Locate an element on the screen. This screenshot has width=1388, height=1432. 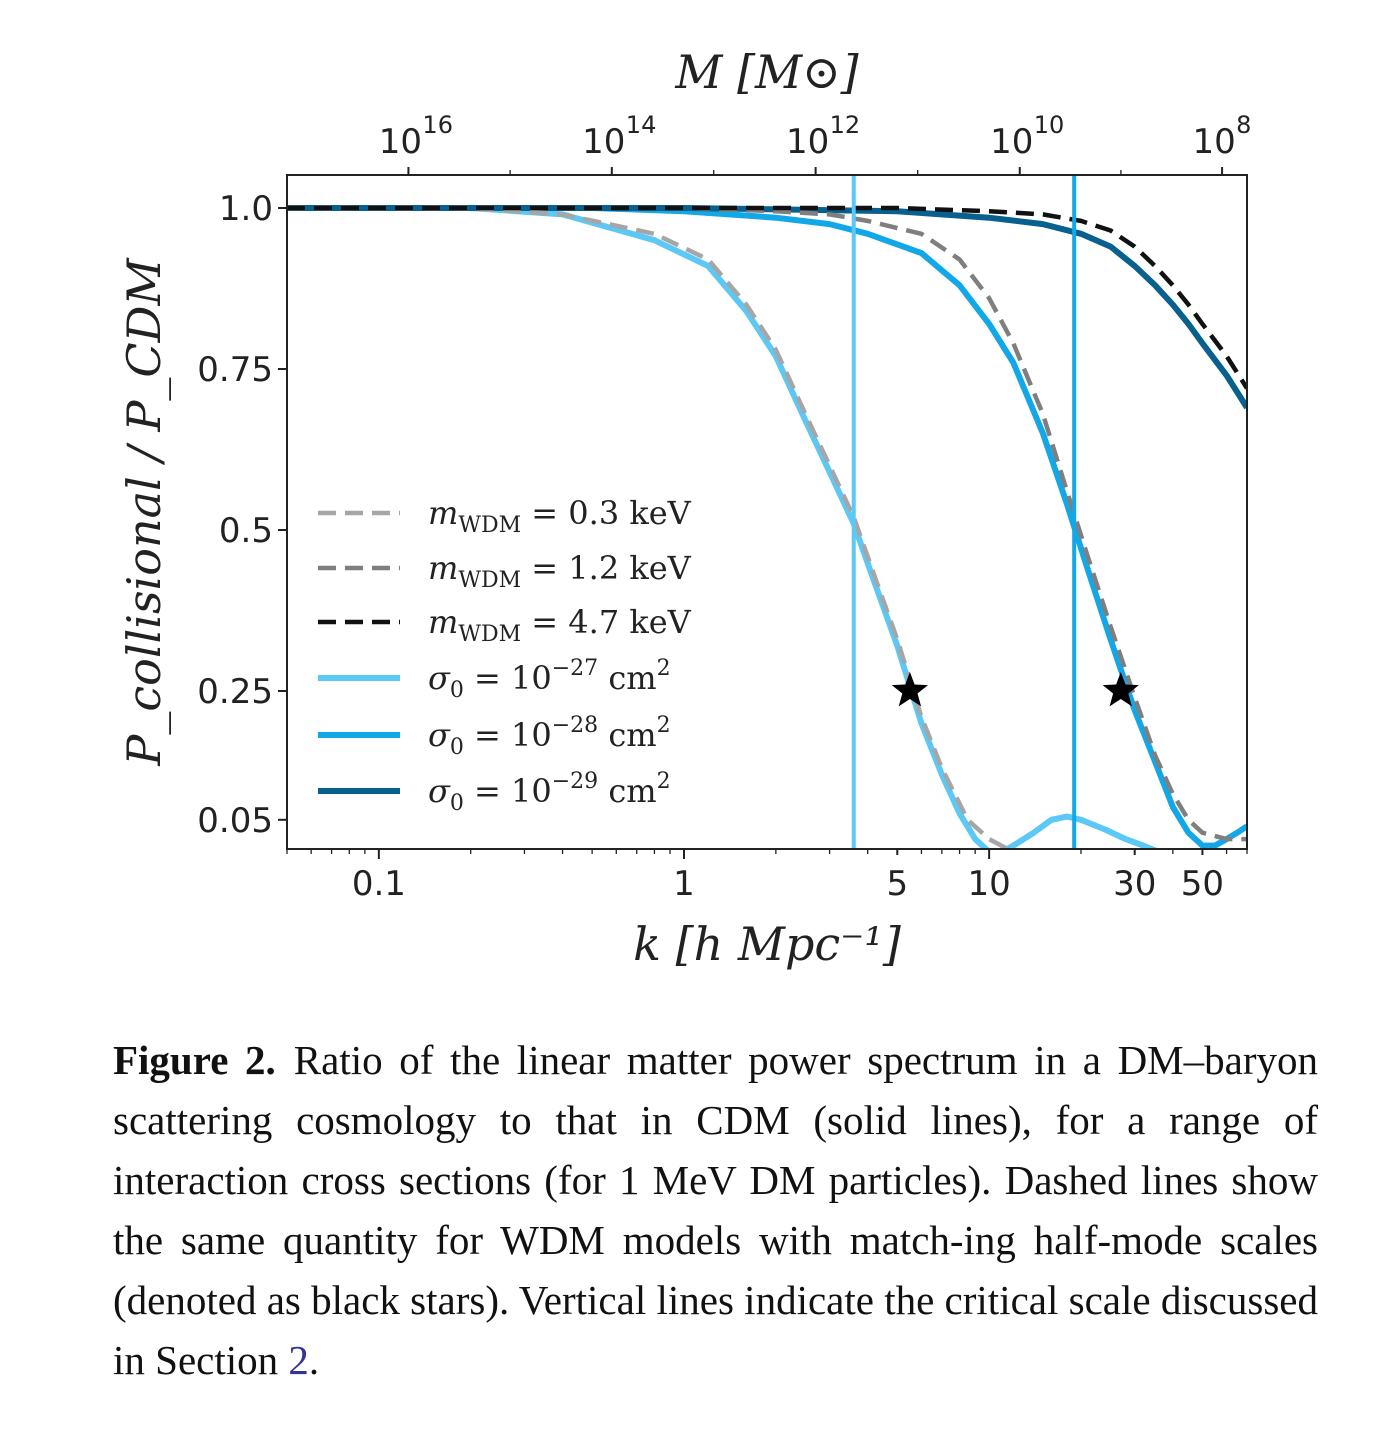
y-tick-label-4: 0.25 is located at coordinates (235, 692).